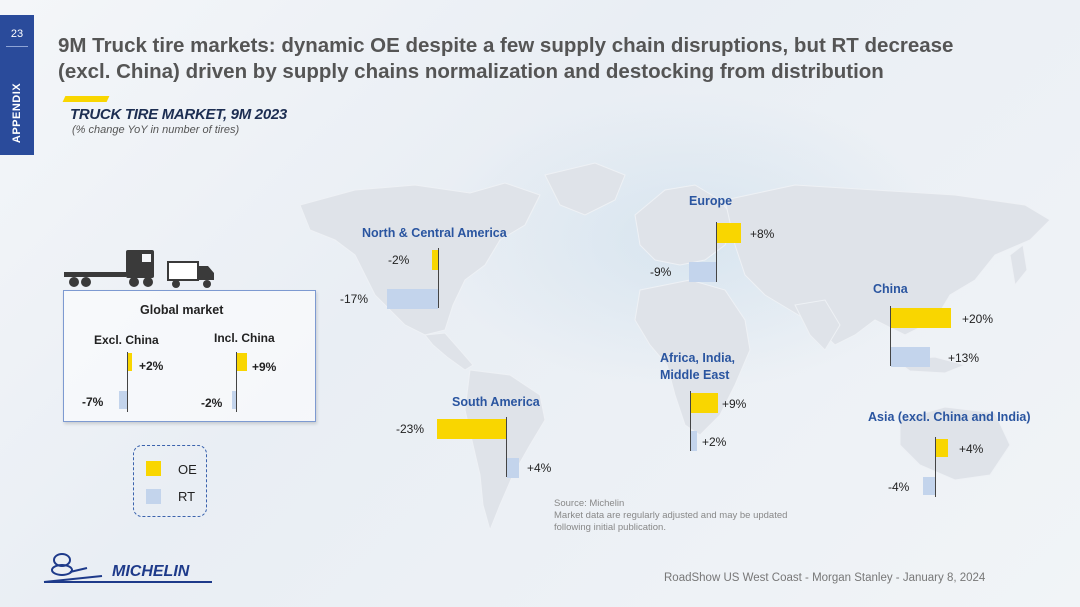 The width and height of the screenshot is (1080, 607). Describe the element at coordinates (910, 357) in the screenshot. I see `rt-bar-cn` at that location.